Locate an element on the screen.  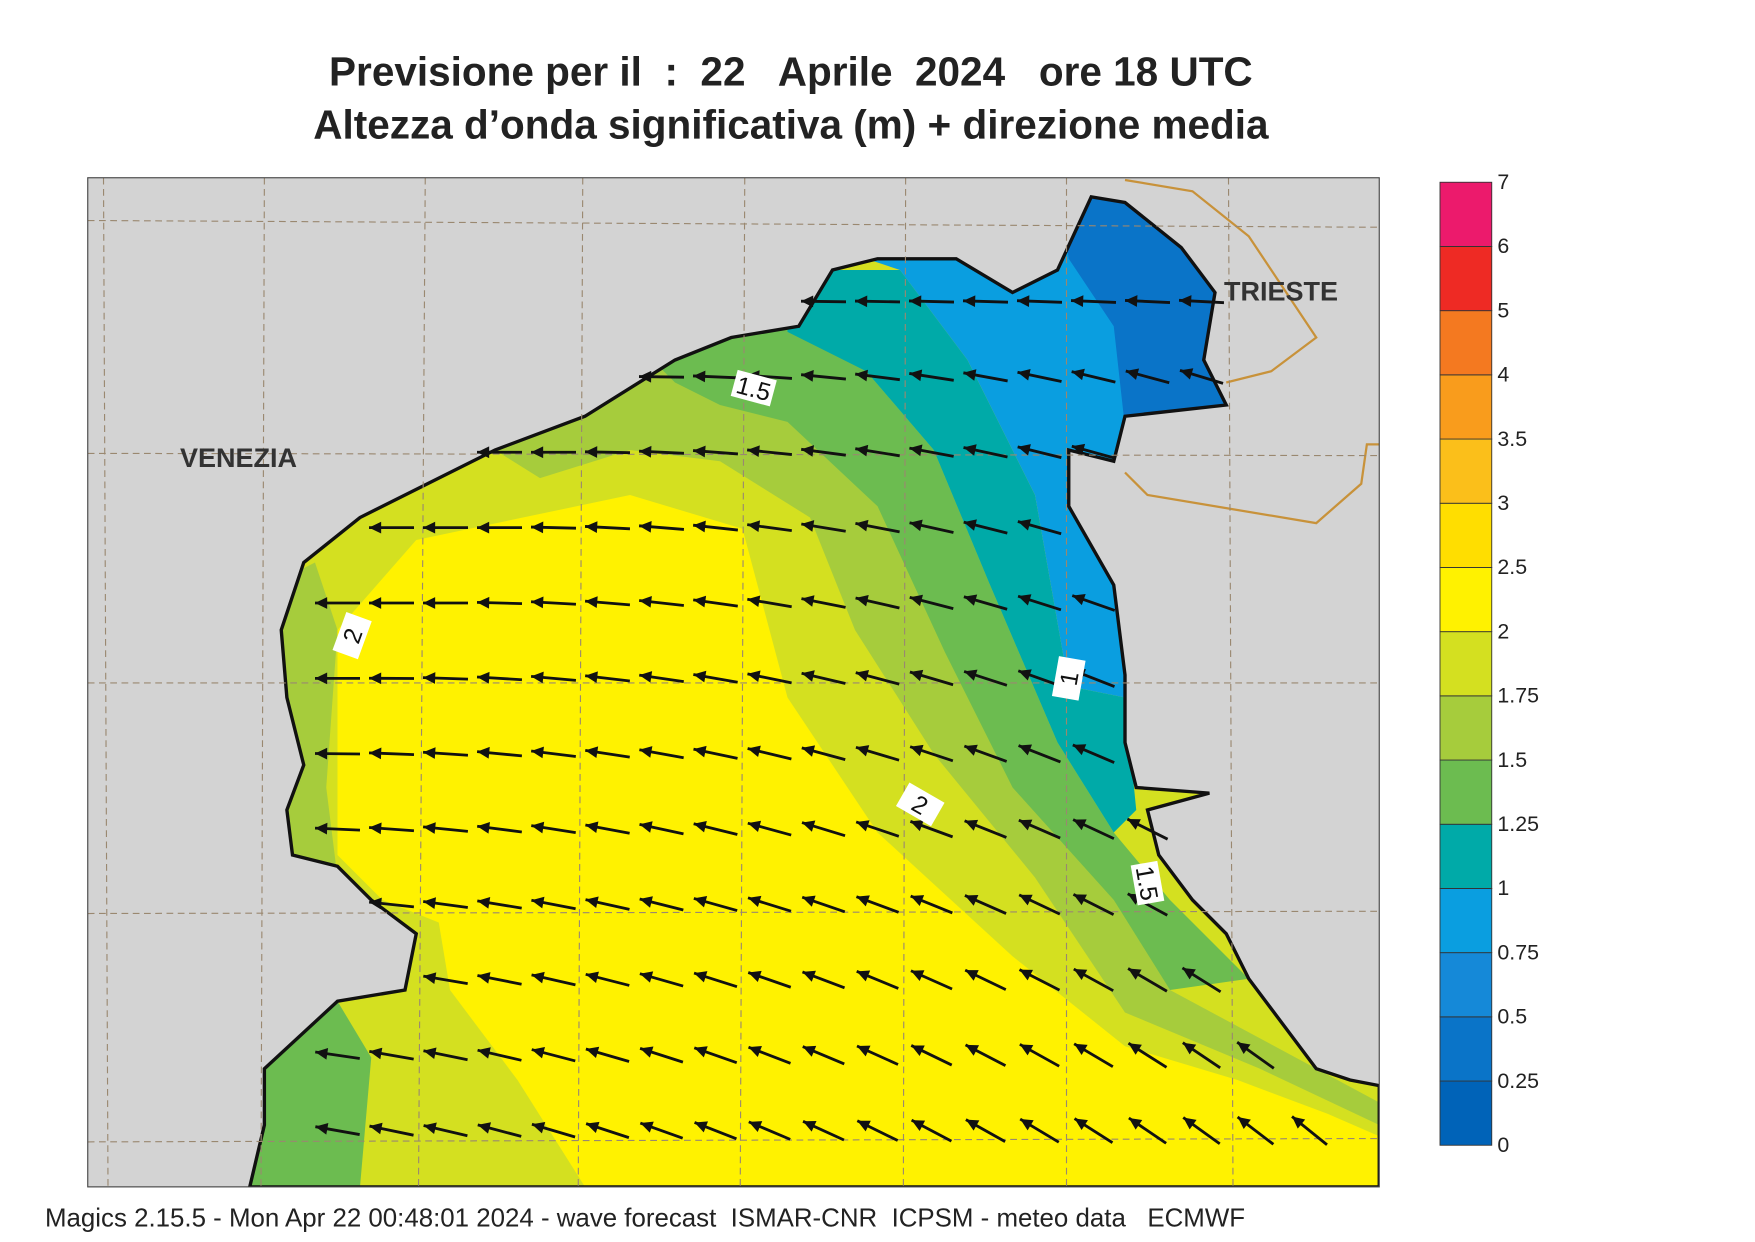
legend-label: 1.5 is located at coordinates (1512, 760).